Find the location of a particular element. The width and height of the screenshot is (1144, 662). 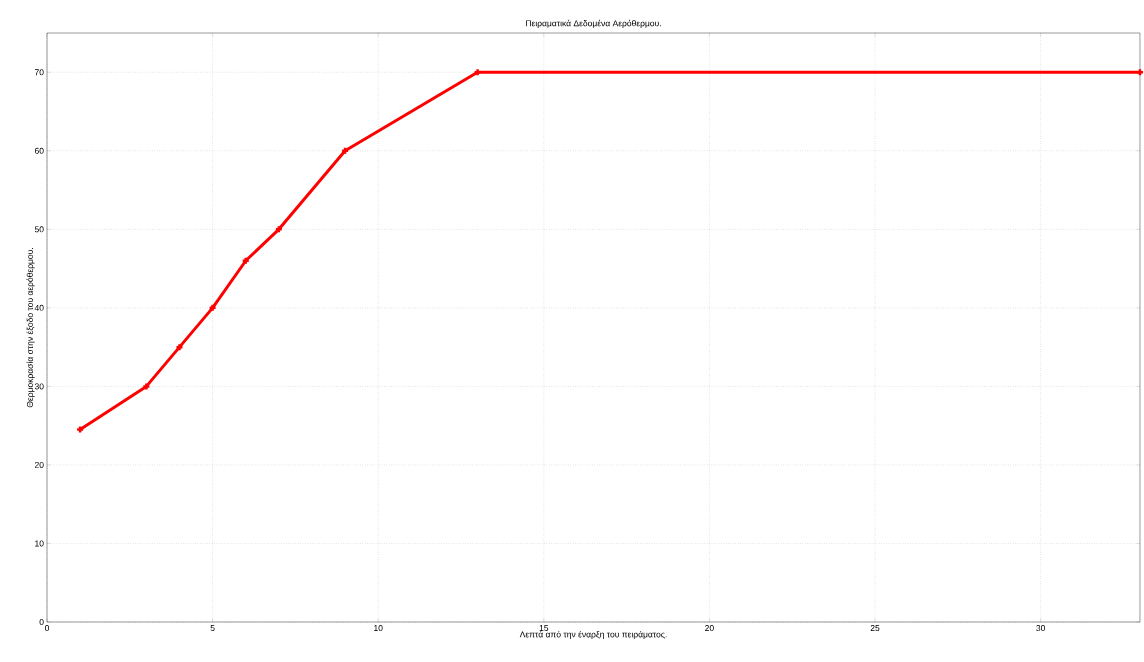

x-tick-label: 30 is located at coordinates (1041, 628).